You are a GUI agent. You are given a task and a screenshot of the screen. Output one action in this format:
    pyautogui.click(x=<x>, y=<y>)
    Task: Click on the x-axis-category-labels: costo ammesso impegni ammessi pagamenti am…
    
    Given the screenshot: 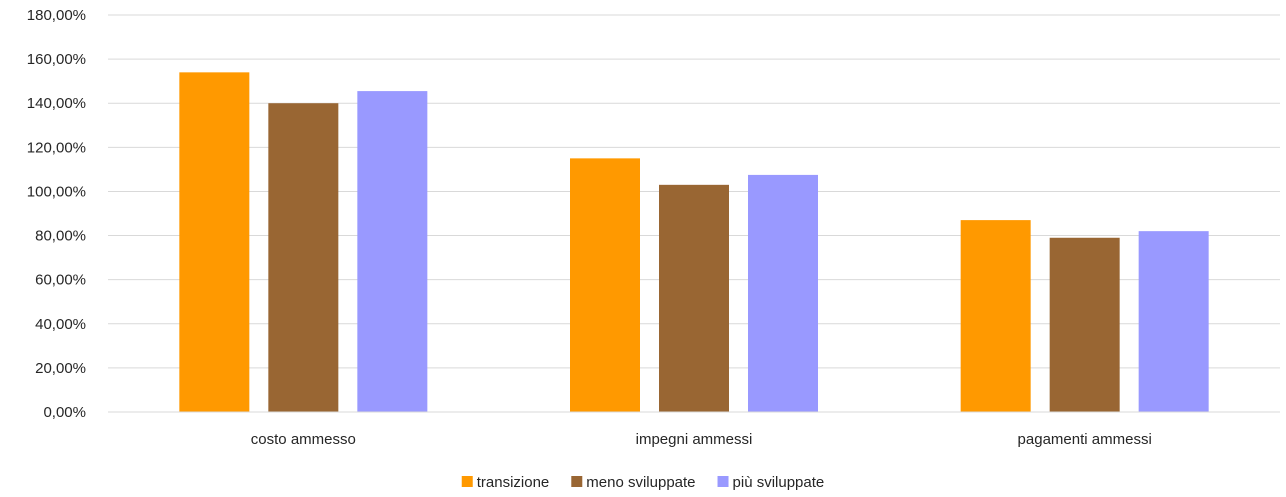 What is the action you would take?
    pyautogui.click(x=701, y=439)
    